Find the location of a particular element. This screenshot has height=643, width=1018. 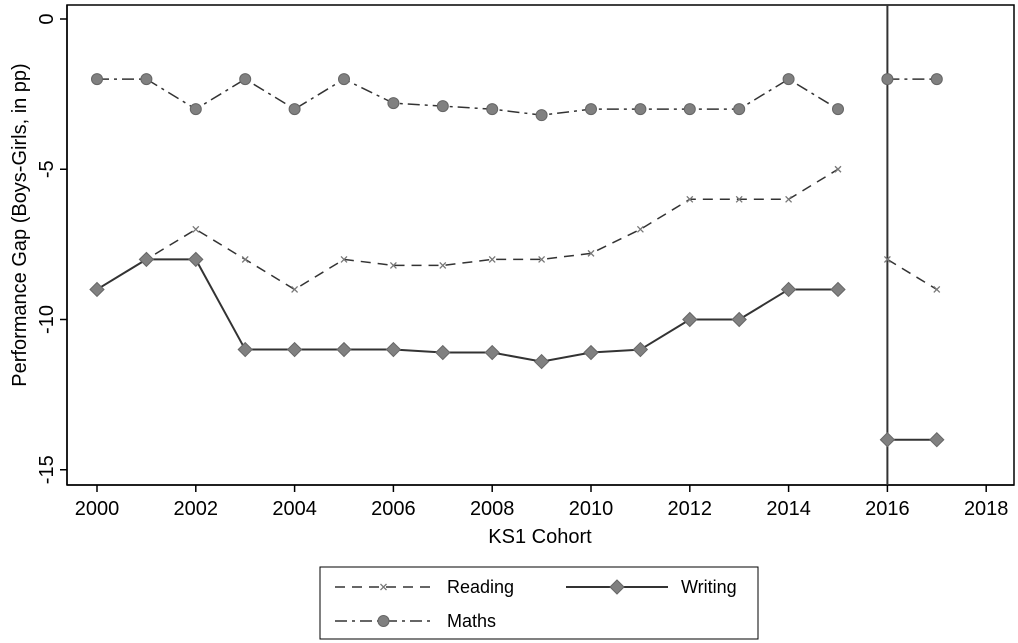

series-maths is located at coordinates (517, 97).